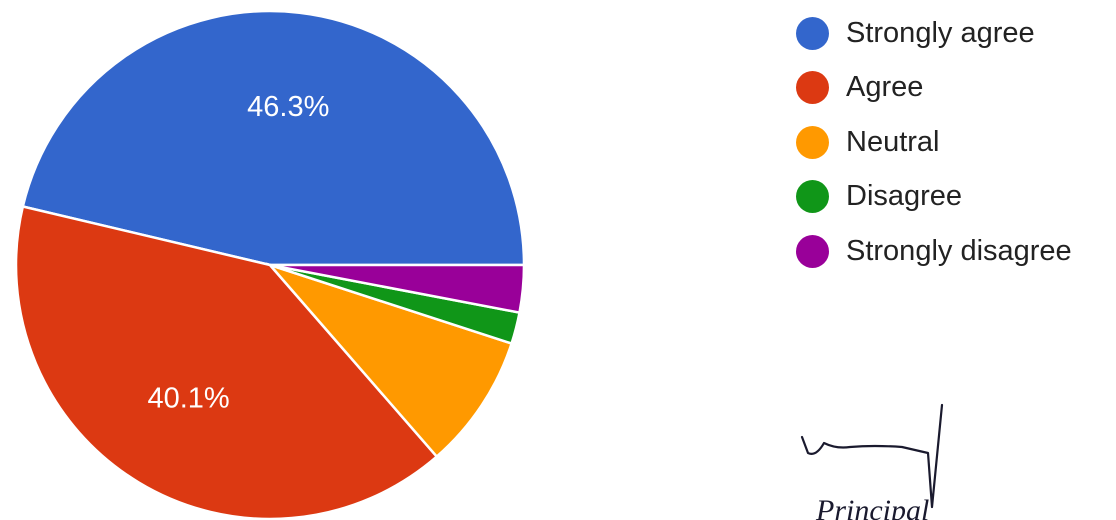  I want to click on signature-scribble, so click(872, 456).